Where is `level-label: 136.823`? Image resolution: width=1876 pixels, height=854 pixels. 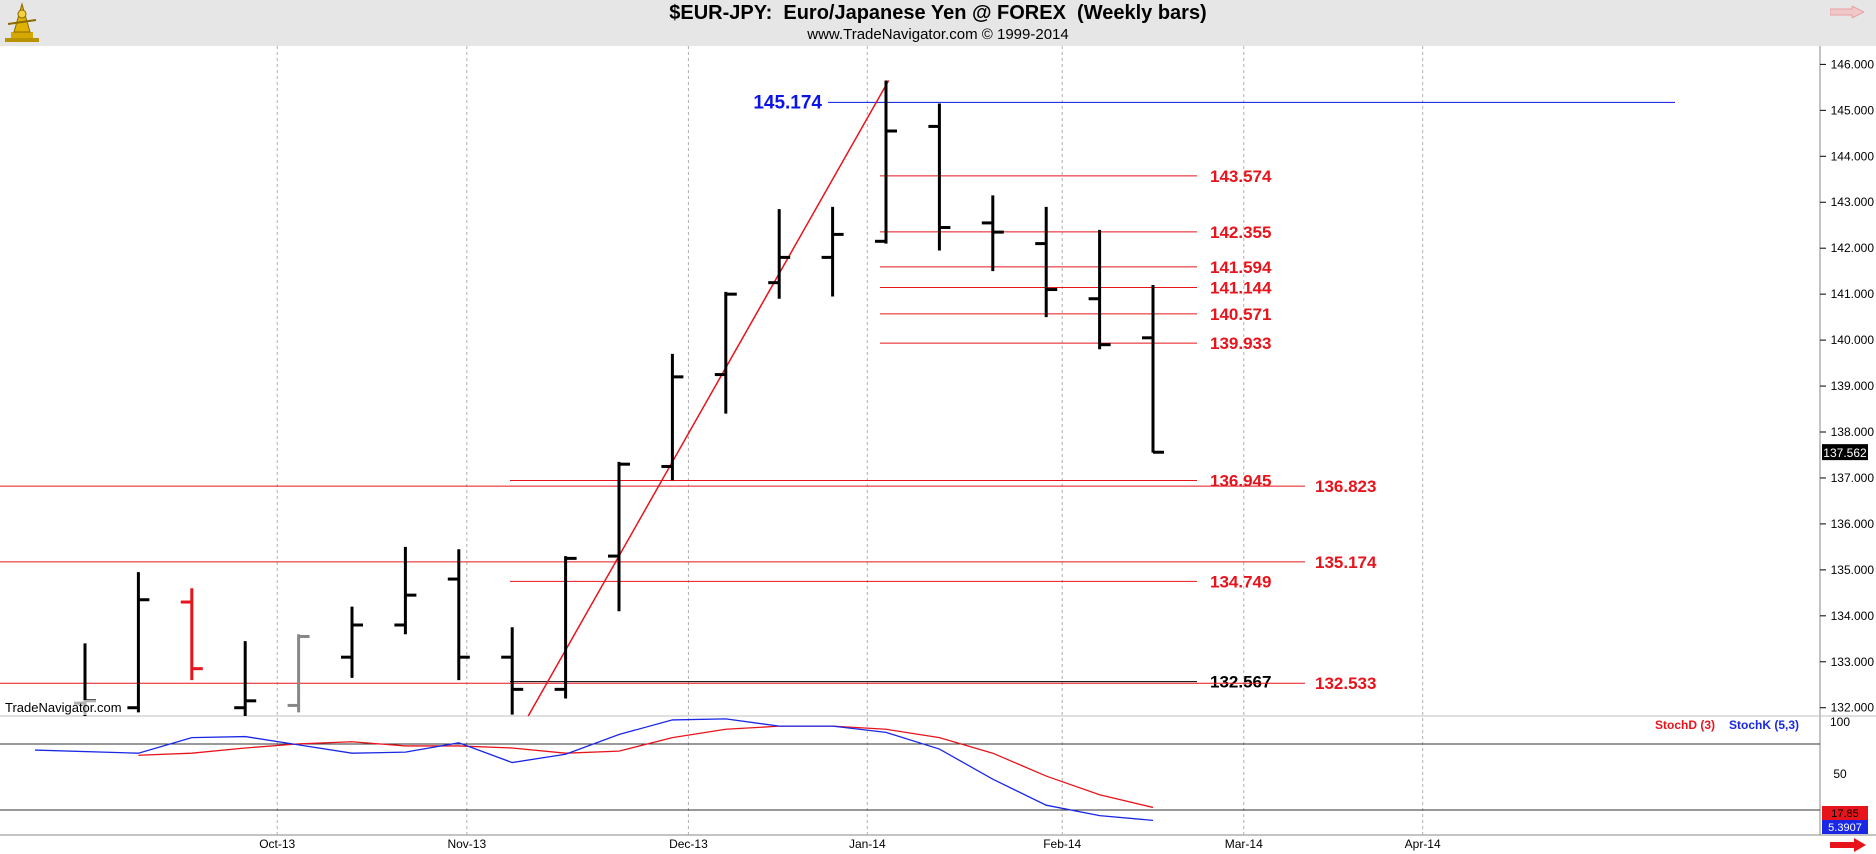
level-label: 136.823 is located at coordinates (1345, 486).